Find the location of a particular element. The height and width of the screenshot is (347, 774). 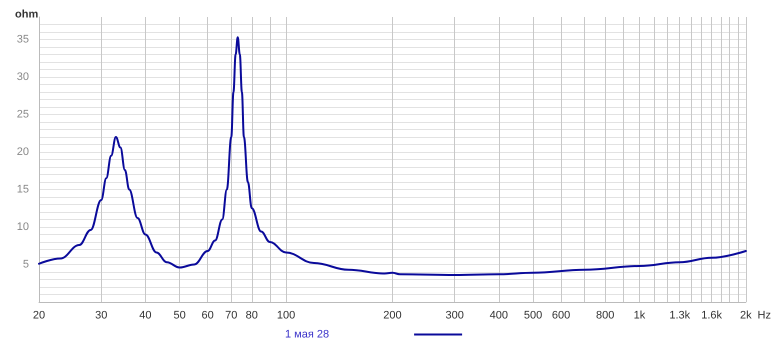

x-tick-label: 20 is located at coordinates (39, 316).